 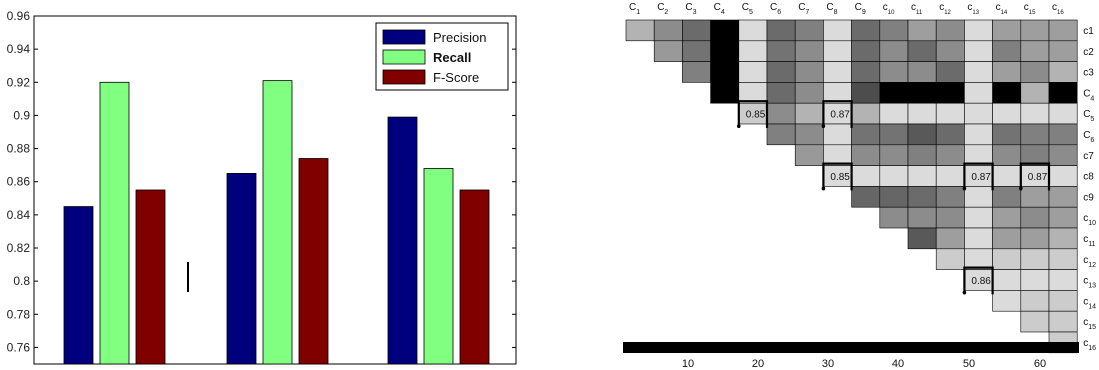 What do you see at coordinates (1092, 306) in the screenshot?
I see `row-label-sub: 14` at bounding box center [1092, 306].